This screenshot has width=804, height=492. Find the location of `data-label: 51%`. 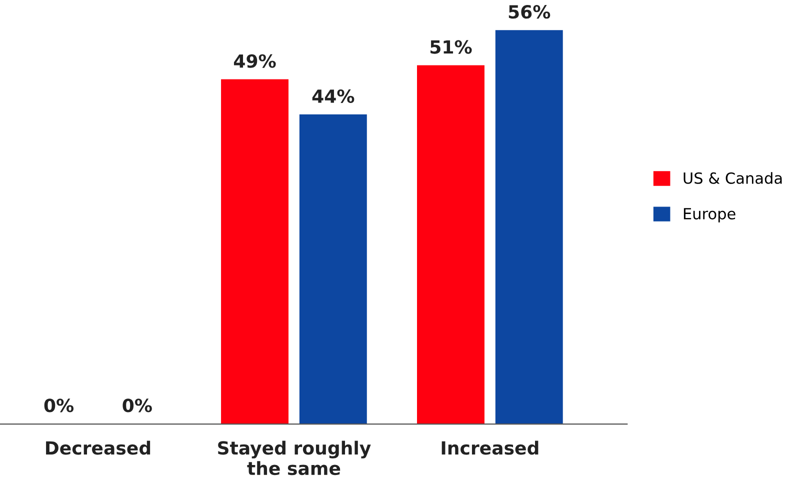

data-label: 51% is located at coordinates (451, 47).